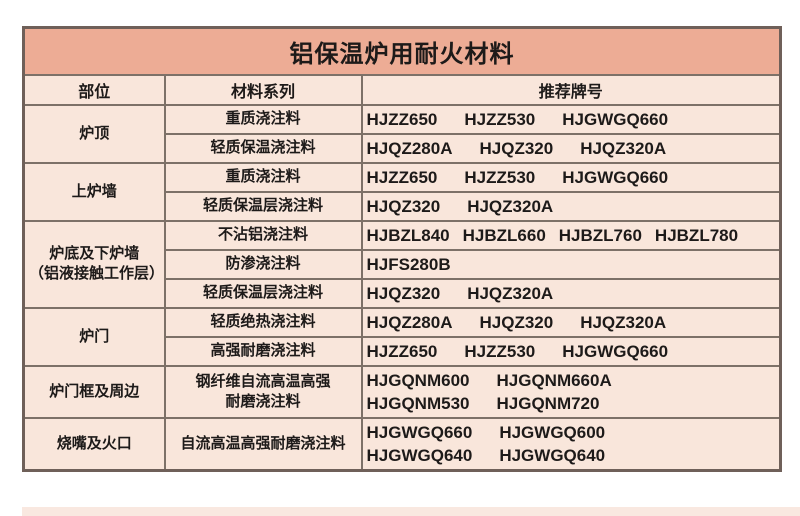 The image size is (800, 516). I want to click on column-header-grades: 推荐牌号, so click(571, 89).